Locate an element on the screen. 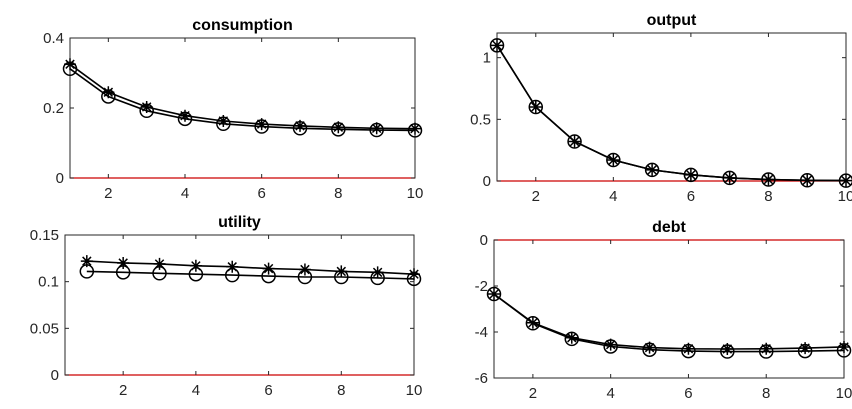 This screenshot has height=409, width=852. y-tick-label: 0.05 is located at coordinates (44, 328).